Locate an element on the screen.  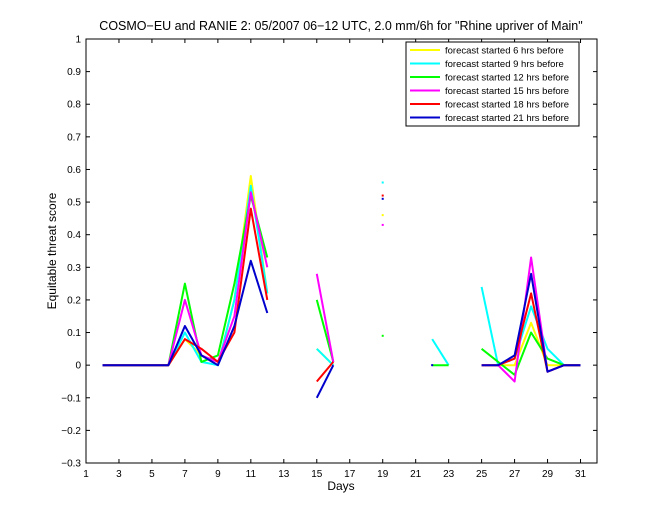
x-tick-label: 7 is located at coordinates (185, 474).